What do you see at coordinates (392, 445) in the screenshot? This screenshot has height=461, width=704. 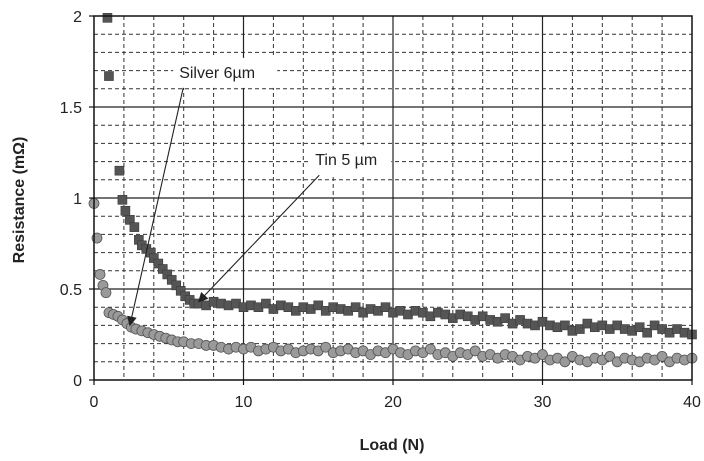 I see `x-axis-title: Load (N)` at bounding box center [392, 445].